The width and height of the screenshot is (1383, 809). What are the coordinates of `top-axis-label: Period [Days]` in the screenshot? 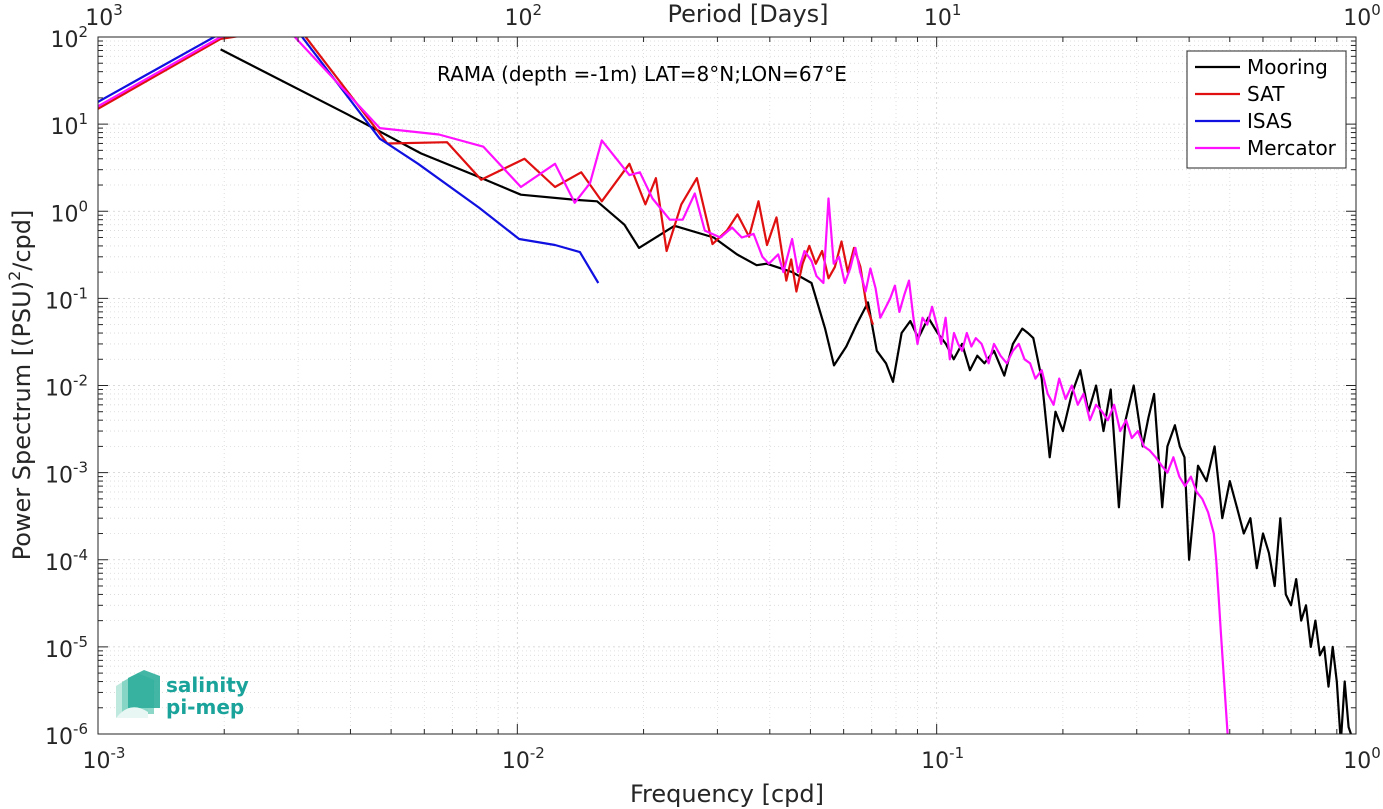 It's located at (747, 14).